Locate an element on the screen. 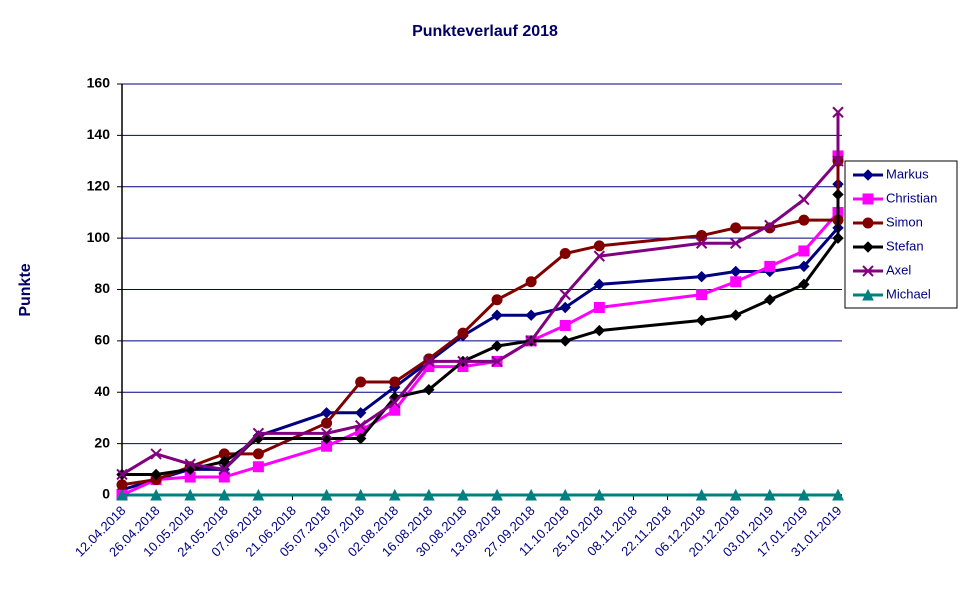 This screenshot has width=970, height=604. legend-label: Axel is located at coordinates (898, 269).